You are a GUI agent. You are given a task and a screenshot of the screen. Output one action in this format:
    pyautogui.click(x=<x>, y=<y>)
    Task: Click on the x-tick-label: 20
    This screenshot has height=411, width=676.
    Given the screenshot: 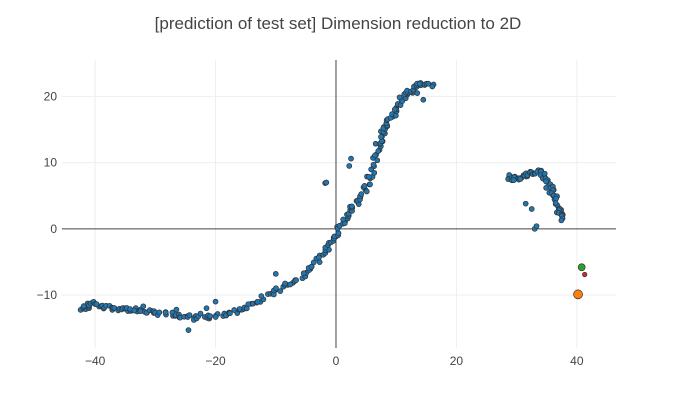 What is the action you would take?
    pyautogui.click(x=457, y=361)
    